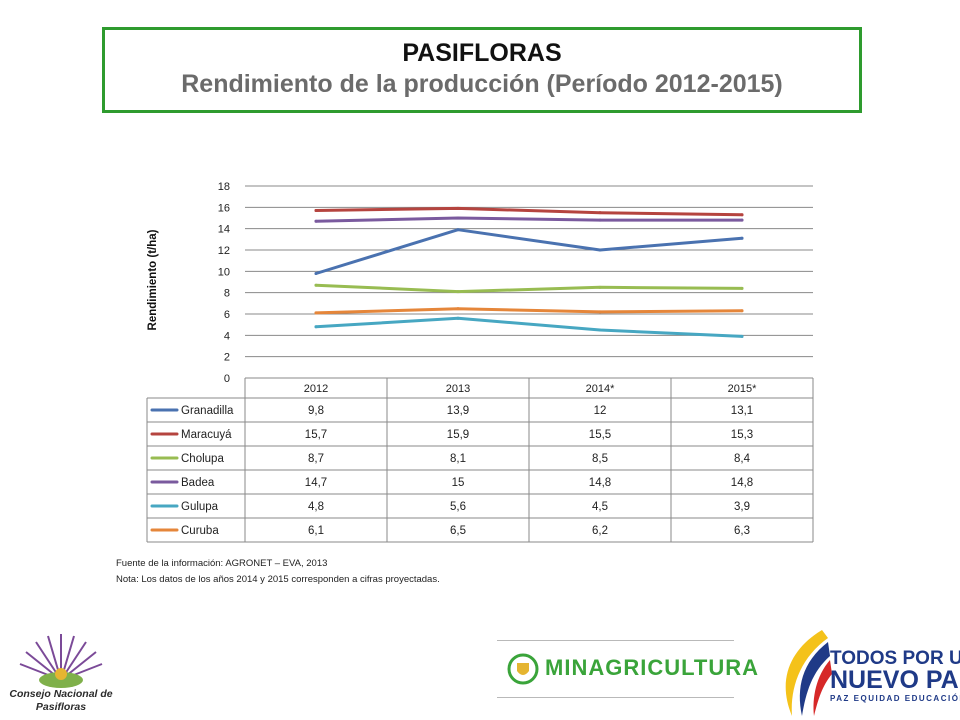 Image resolution: width=960 pixels, height=720 pixels. Describe the element at coordinates (227, 315) in the screenshot. I see `y-tick-label: 6` at that location.